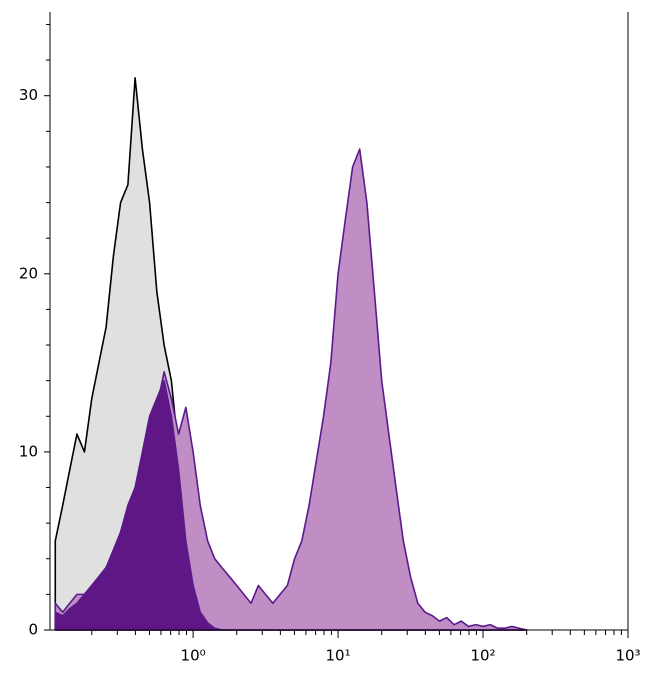  I want to click on x-tick-label: 10³, so click(627, 656).